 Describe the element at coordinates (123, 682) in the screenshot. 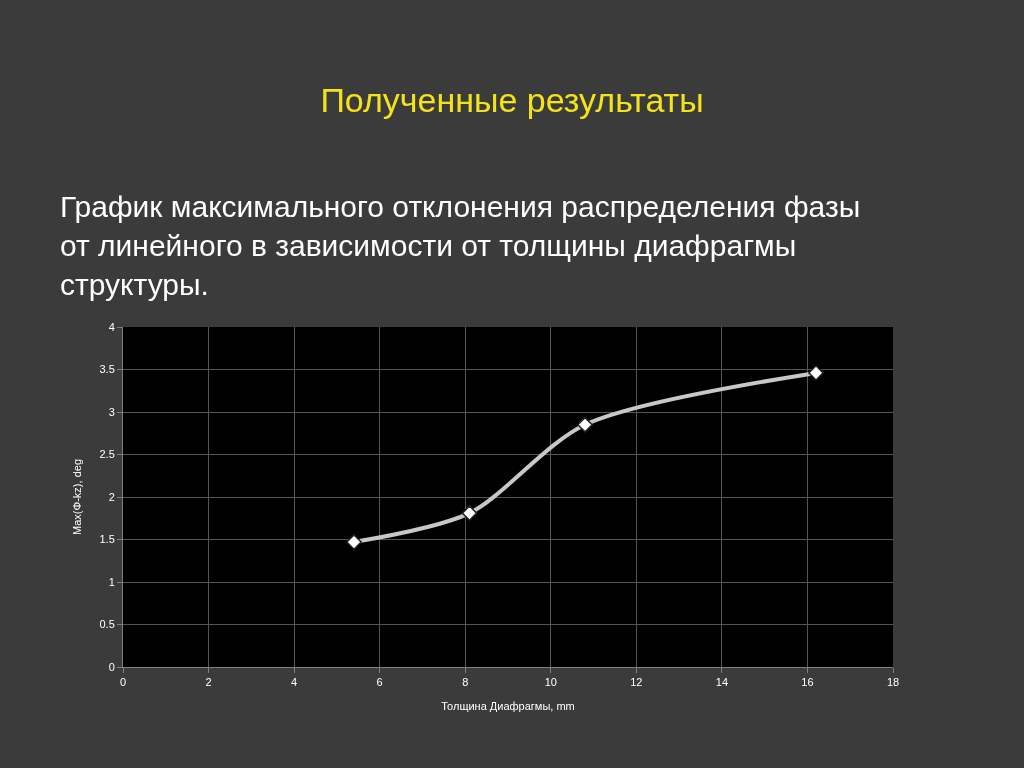

I see `x-tick-label: 0` at that location.